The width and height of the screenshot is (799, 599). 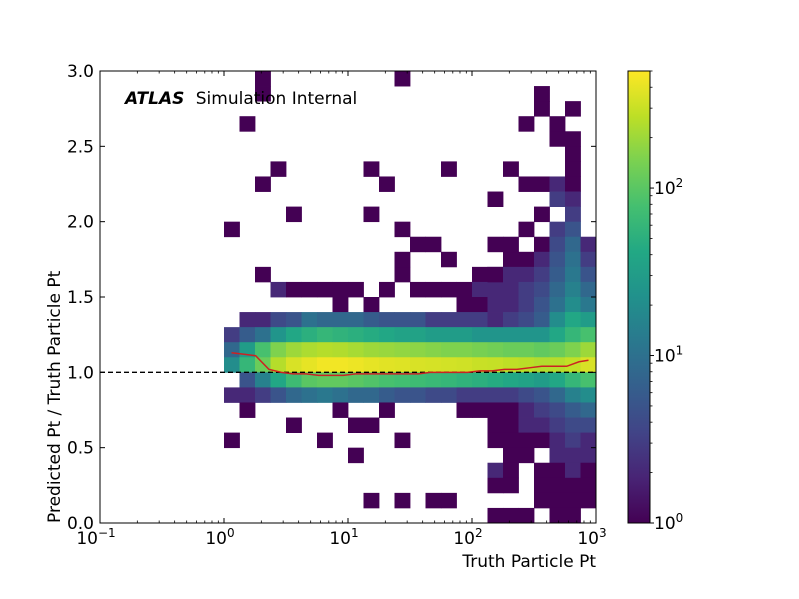 I want to click on x-tick-exponent: 0, so click(x=231, y=533).